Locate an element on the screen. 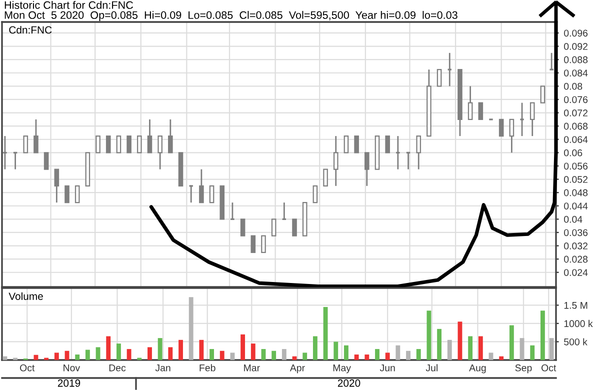  y-tick-label: 0.044 is located at coordinates (576, 206).